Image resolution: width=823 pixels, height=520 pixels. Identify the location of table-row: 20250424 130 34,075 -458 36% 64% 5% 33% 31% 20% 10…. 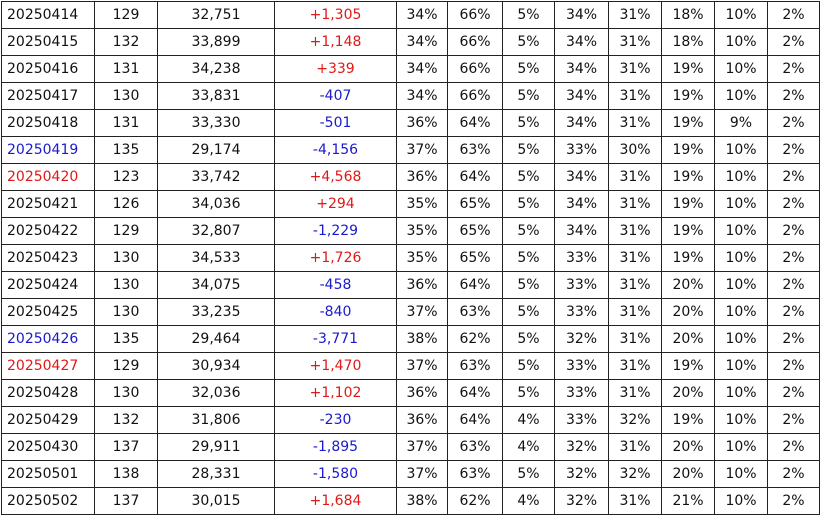
(410, 285).